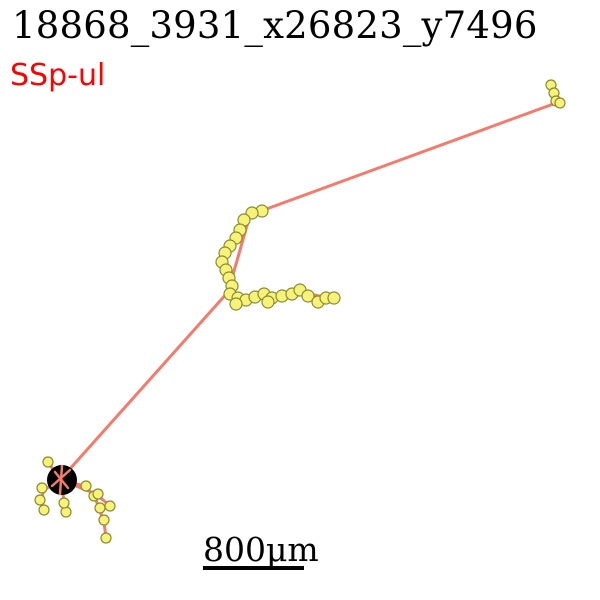  What do you see at coordinates (61, 480) in the screenshot?
I see `soma-overlay-branches` at bounding box center [61, 480].